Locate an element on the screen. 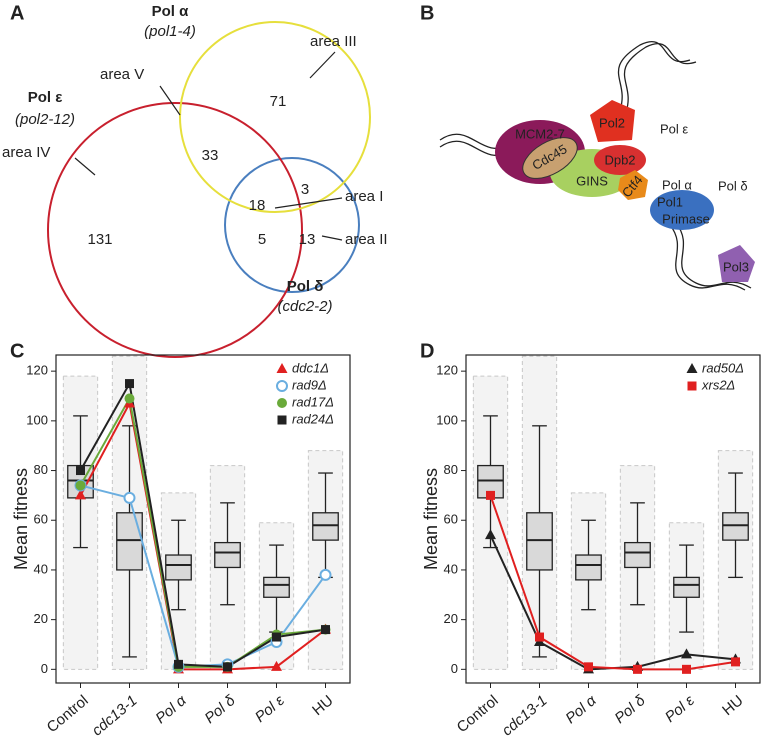  diagram-label: Pol2 is located at coordinates (612, 122).